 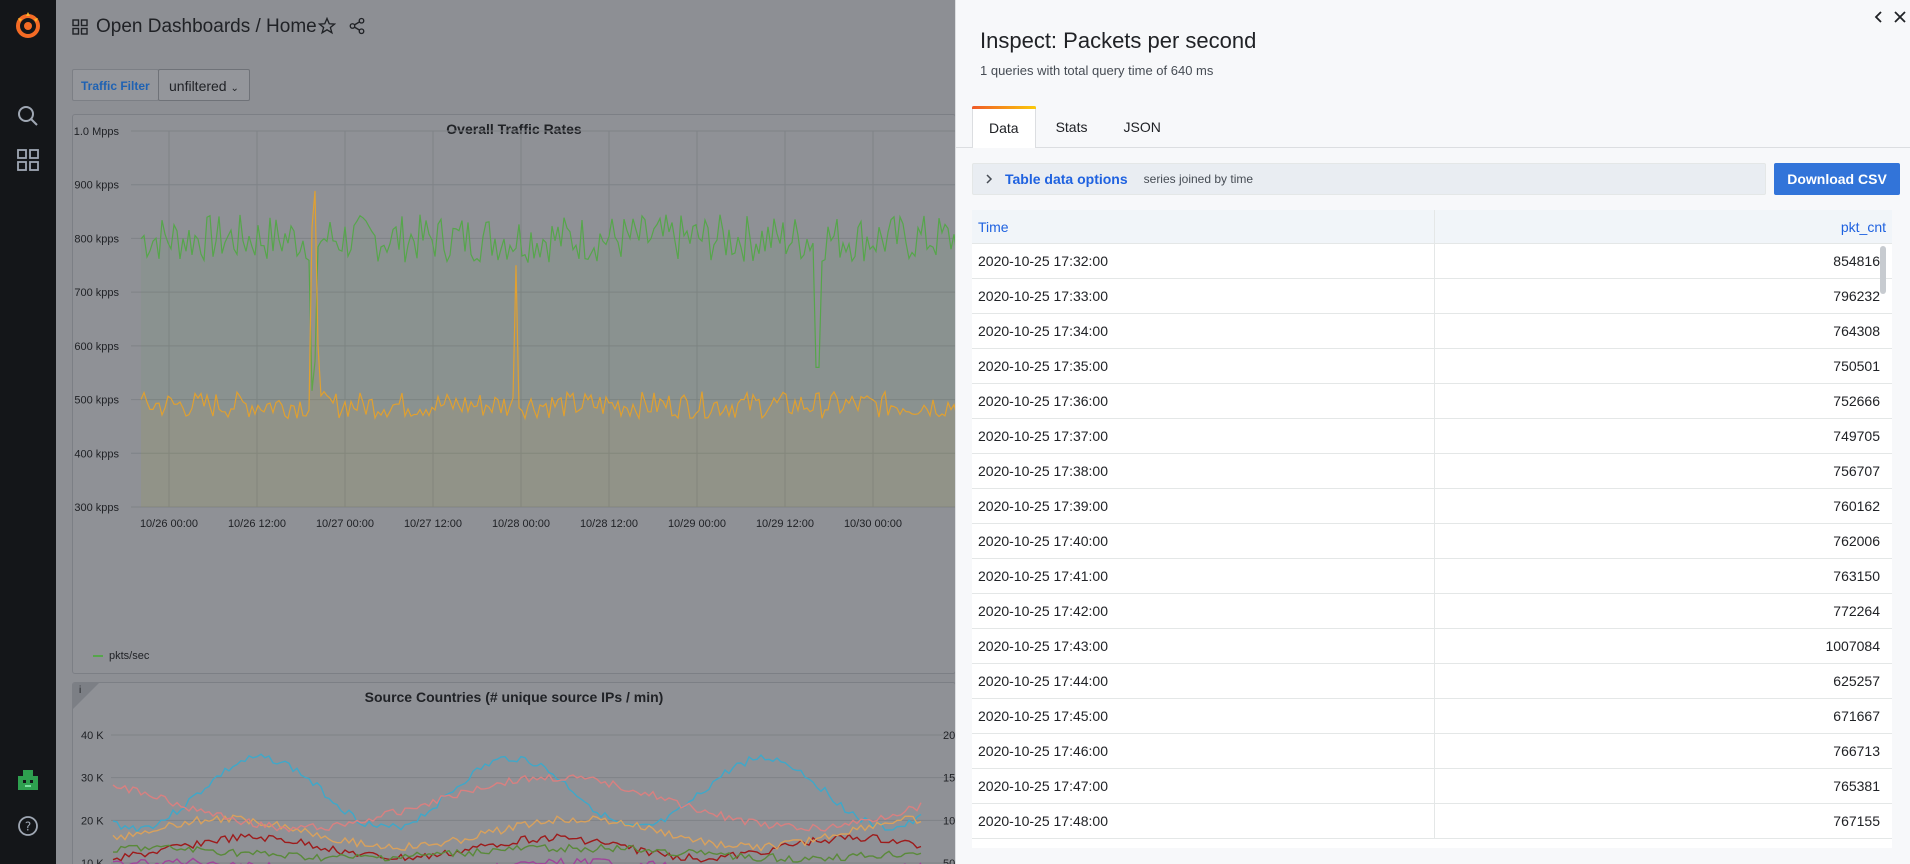 I want to click on cell-time: 2020-10-25 17:44:00, so click(x=1043, y=681).